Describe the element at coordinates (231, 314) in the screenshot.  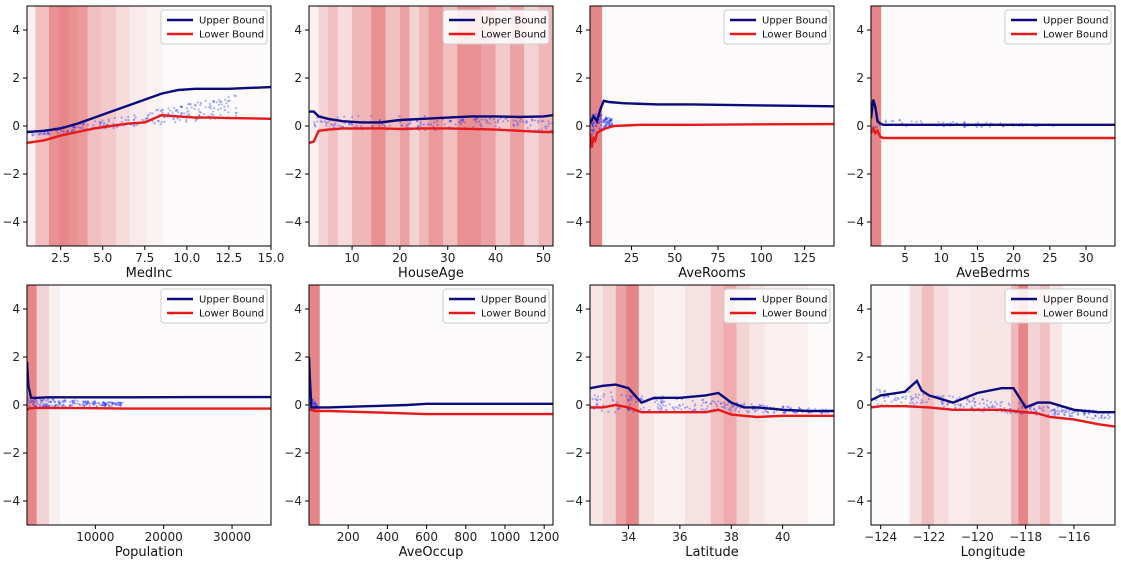
I see `legend-label: Lower Bound` at that location.